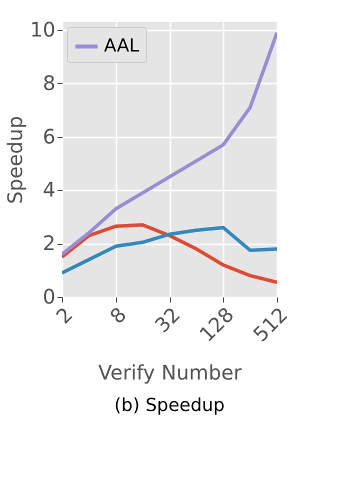 The width and height of the screenshot is (359, 494). I want to click on y-tick-label: 6, so click(49, 136).